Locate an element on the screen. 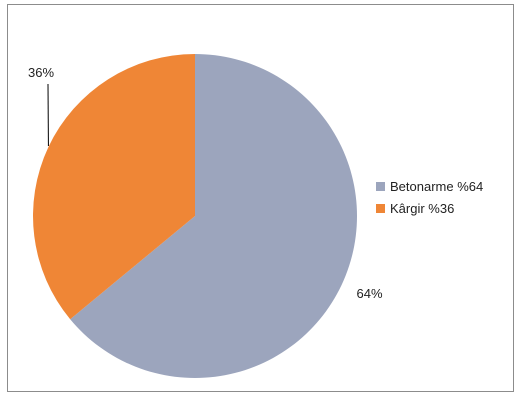 This screenshot has height=396, width=521. legend-item-betonarme: Betonarme %64 is located at coordinates (429, 186).